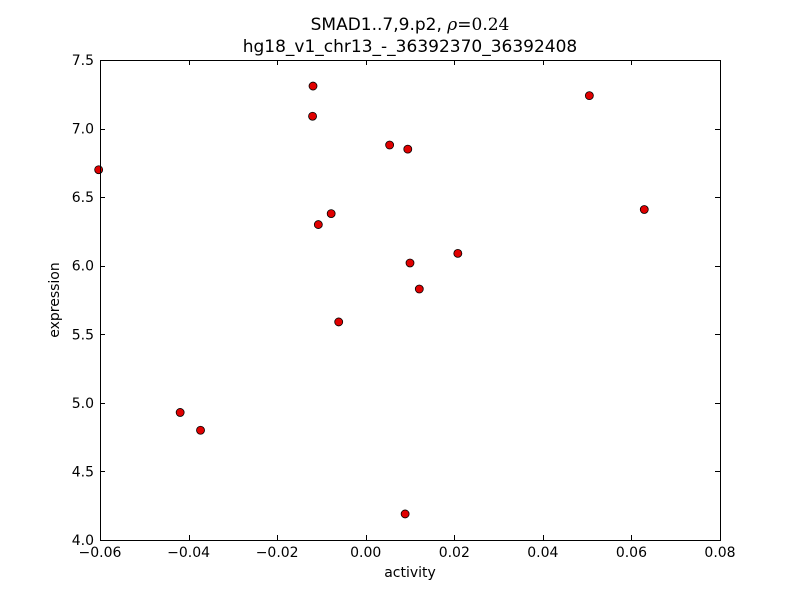 This screenshot has width=800, height=600. What do you see at coordinates (83, 198) in the screenshot?
I see `y-tick-label: 6.5` at bounding box center [83, 198].